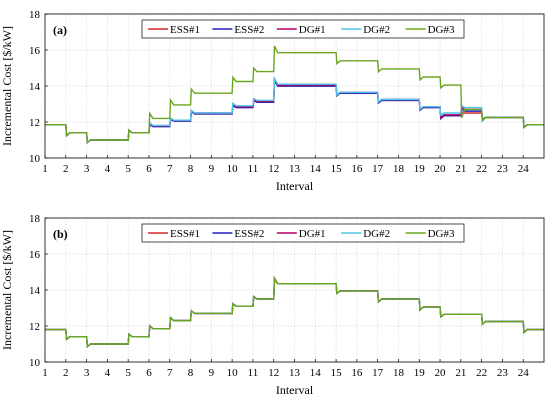  Describe the element at coordinates (60, 30) in the screenshot. I see `panel-label: (a)` at that location.